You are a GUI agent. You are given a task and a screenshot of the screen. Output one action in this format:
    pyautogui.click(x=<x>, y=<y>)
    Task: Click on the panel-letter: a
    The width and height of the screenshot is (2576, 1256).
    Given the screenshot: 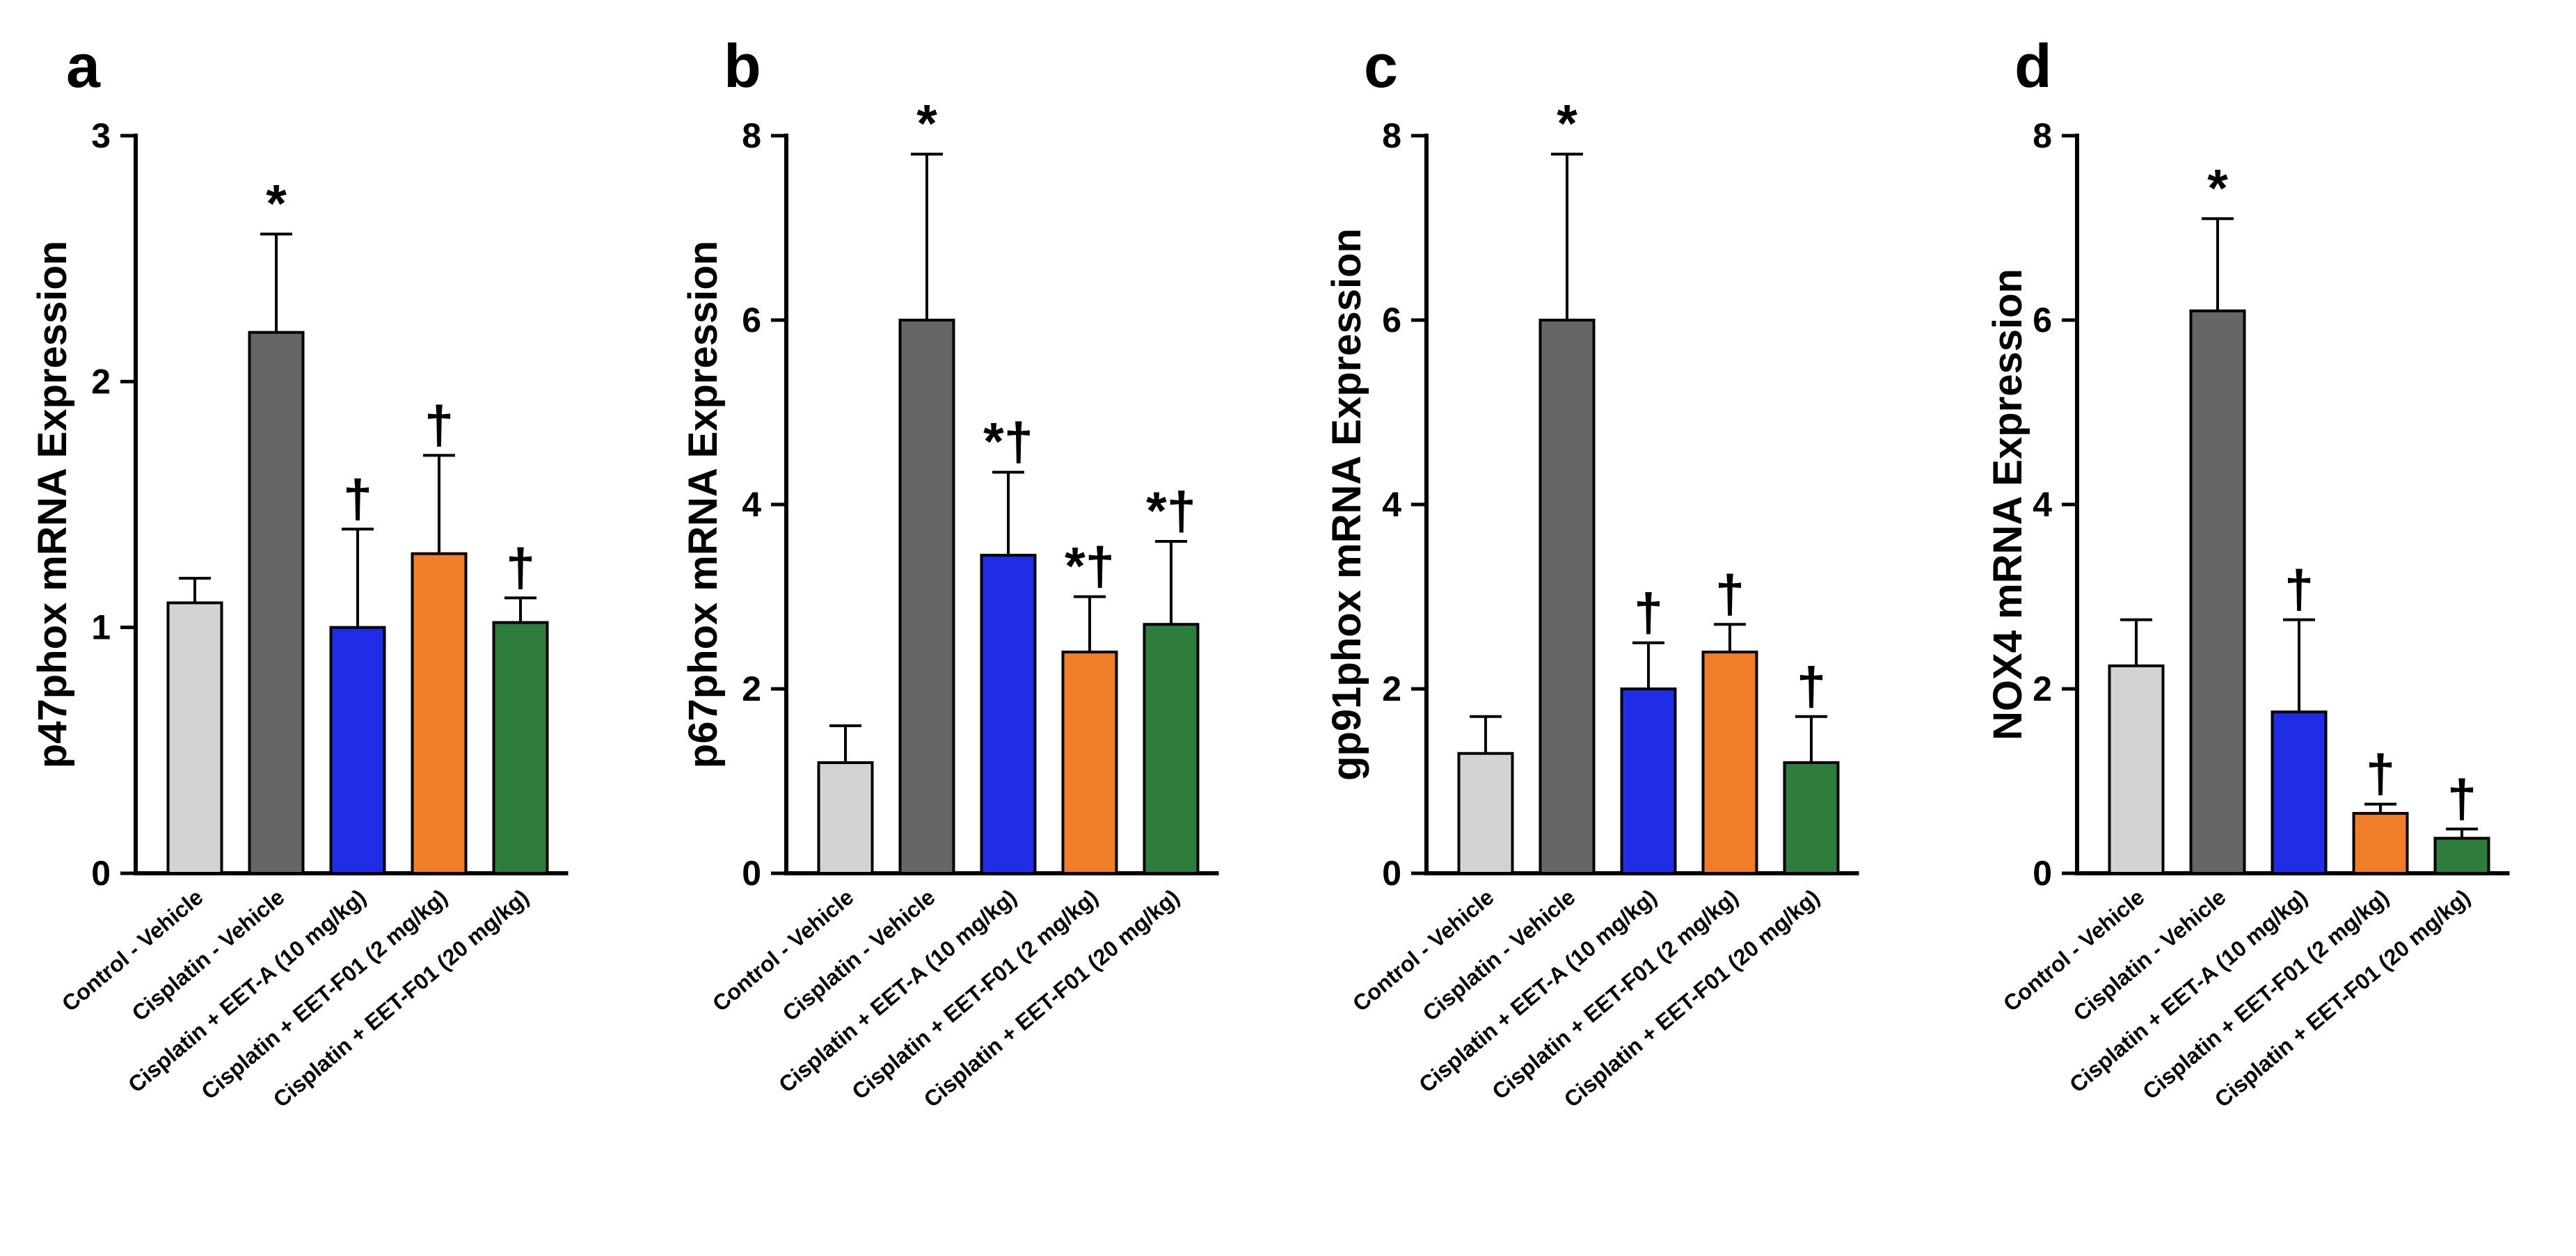 What is the action you would take?
    pyautogui.click(x=83, y=65)
    